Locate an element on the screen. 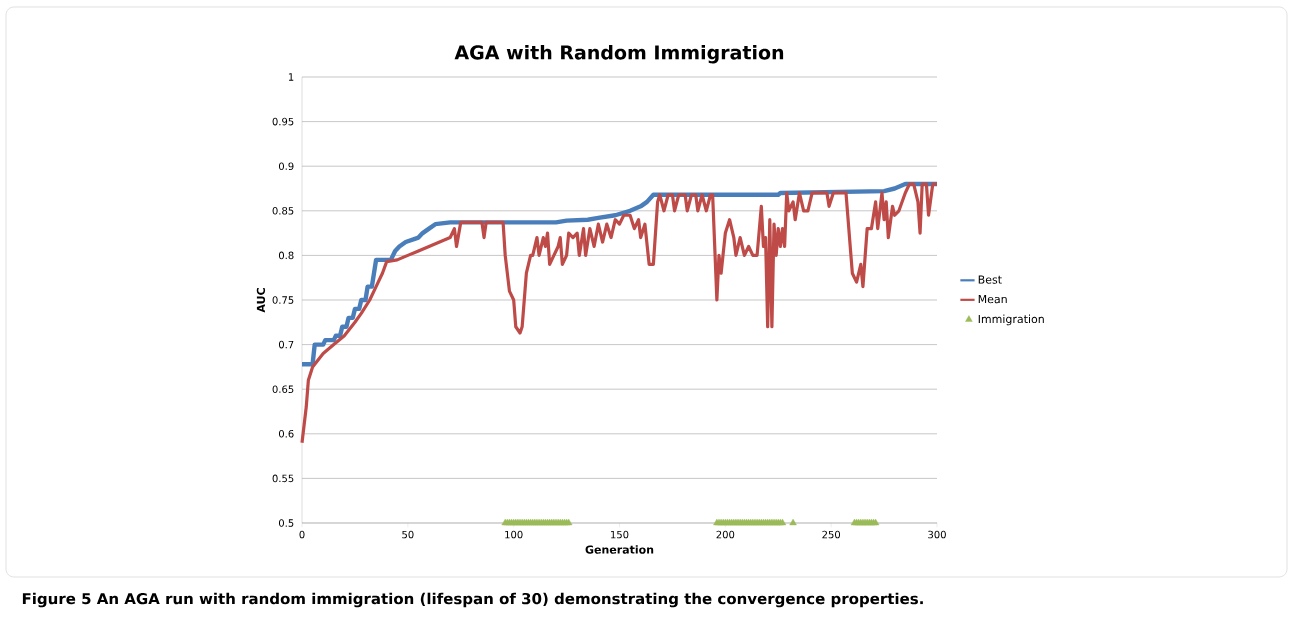 The width and height of the screenshot is (1293, 619). y-tick-label: 0.75 is located at coordinates (283, 300).